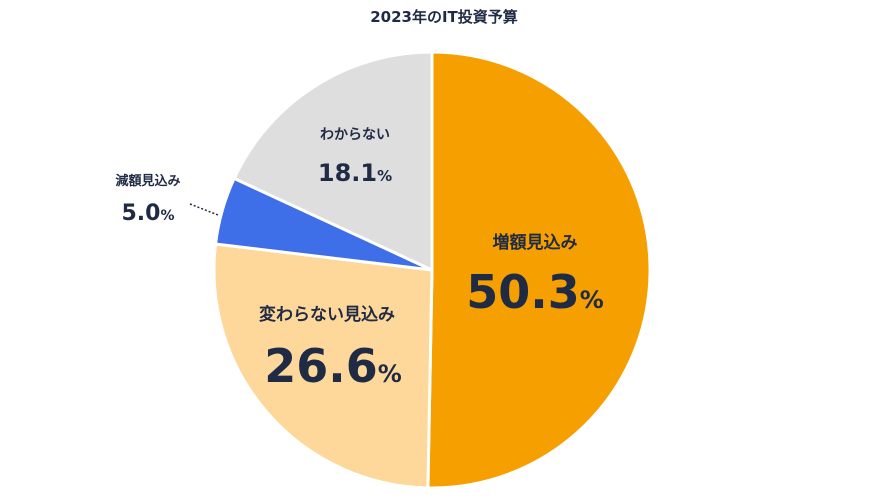 The image size is (888, 499). Describe the element at coordinates (355, 135) in the screenshot. I see `slice-label-4: わからない` at that location.